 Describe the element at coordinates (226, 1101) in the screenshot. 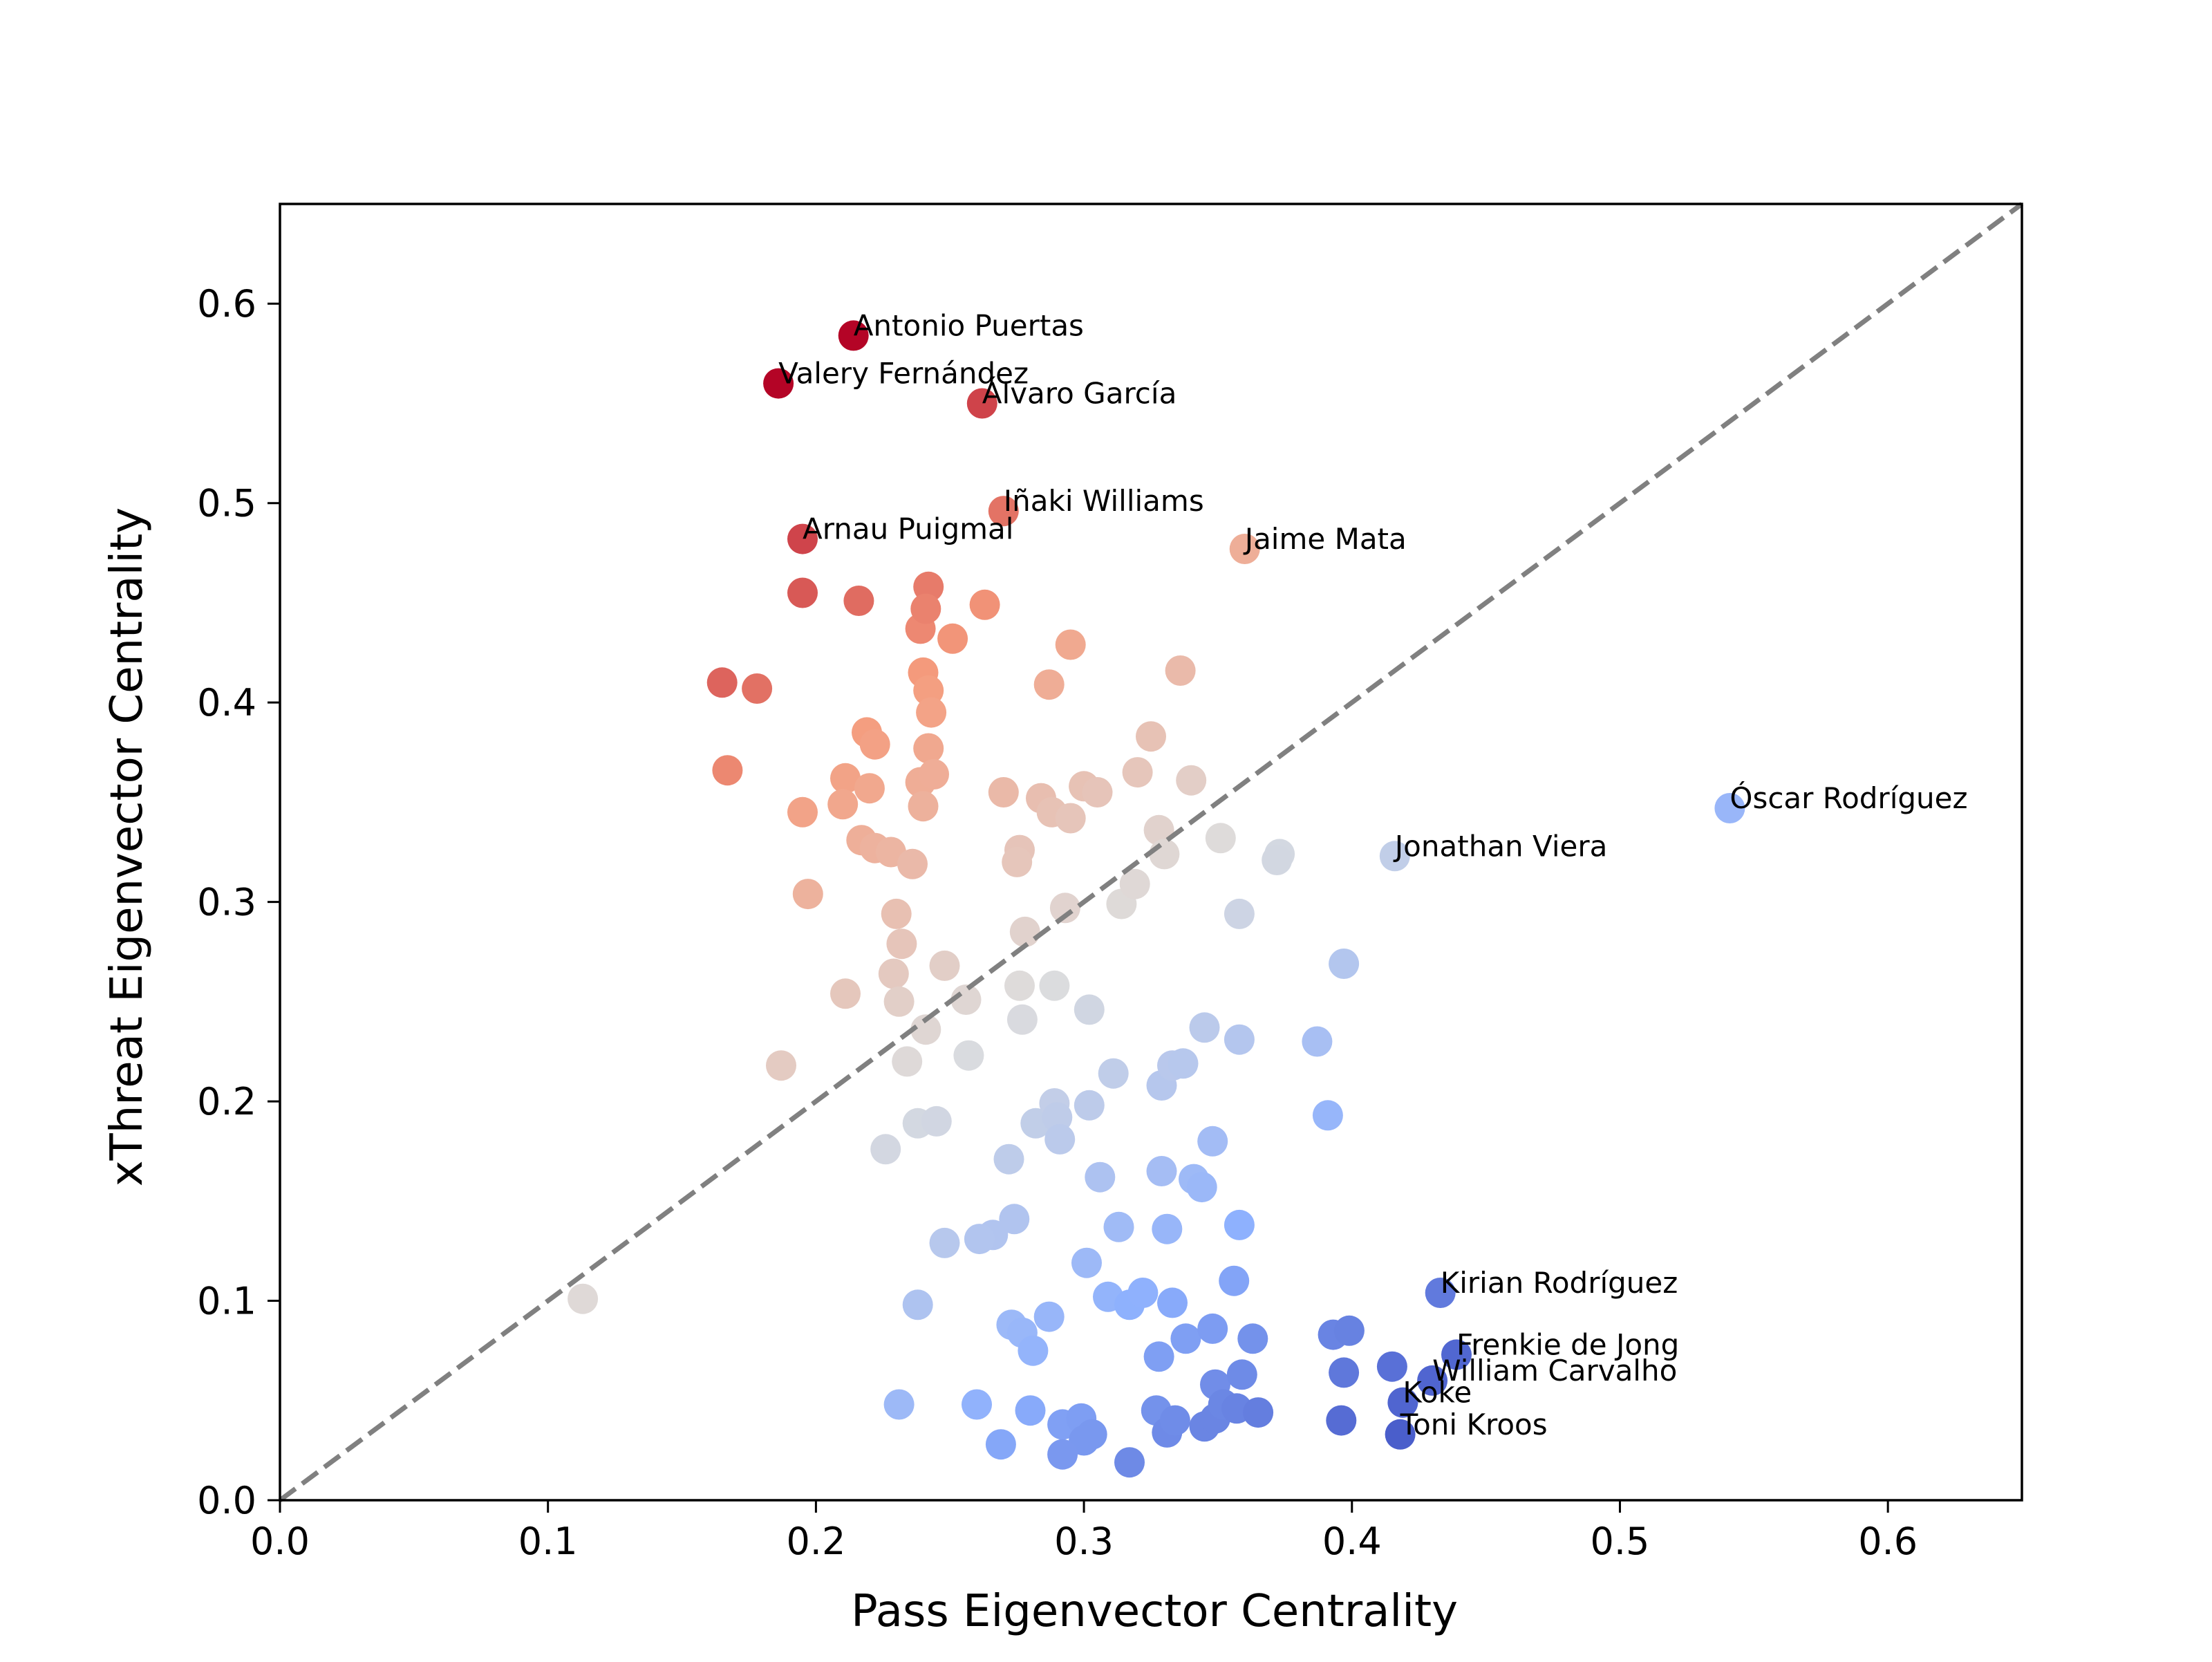

I see `y-tick-label: 0.2` at that location.